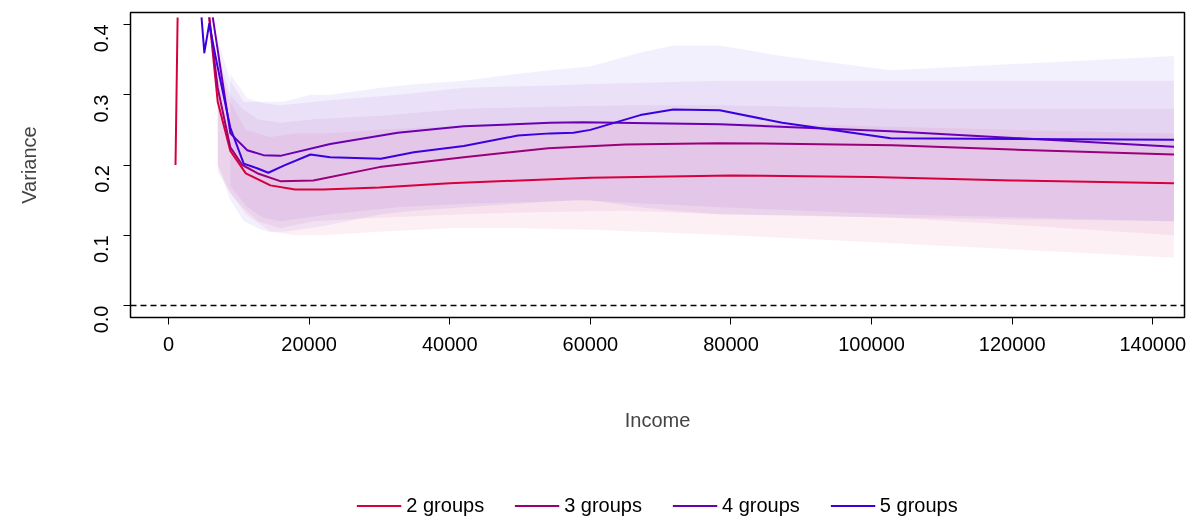  Describe the element at coordinates (445, 505) in the screenshot. I see `legend-label: 2 groups` at that location.